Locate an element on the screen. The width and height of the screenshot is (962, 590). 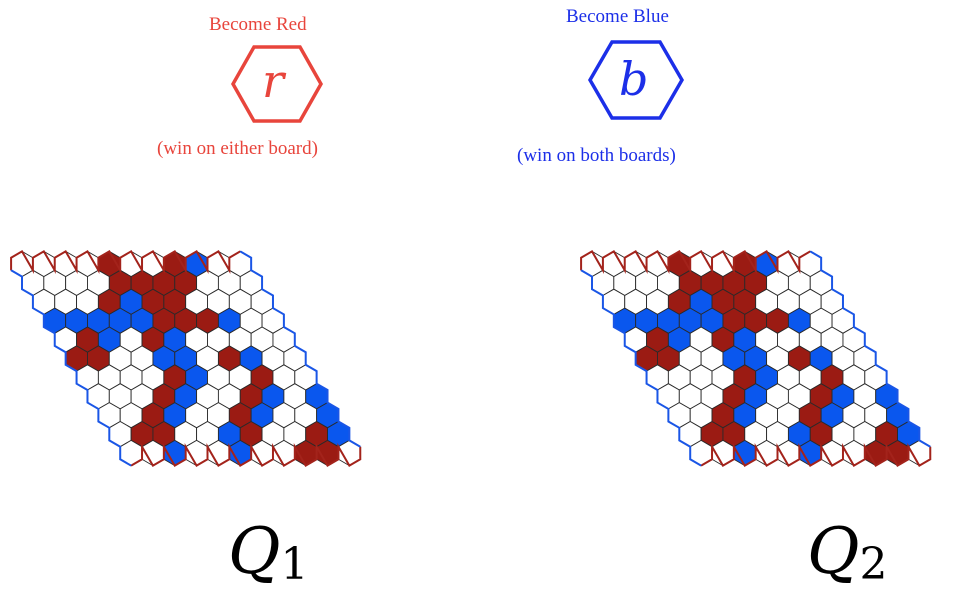
board-label-q1: Q1 is located at coordinates (268, 553).